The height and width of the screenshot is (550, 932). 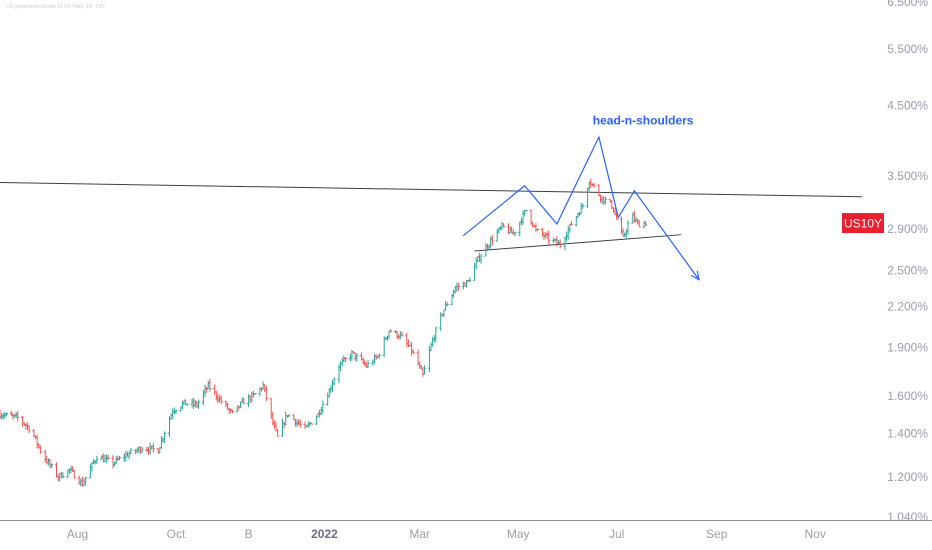 What do you see at coordinates (907, 348) in the screenshot?
I see `y-tick-label: 1.900%` at bounding box center [907, 348].